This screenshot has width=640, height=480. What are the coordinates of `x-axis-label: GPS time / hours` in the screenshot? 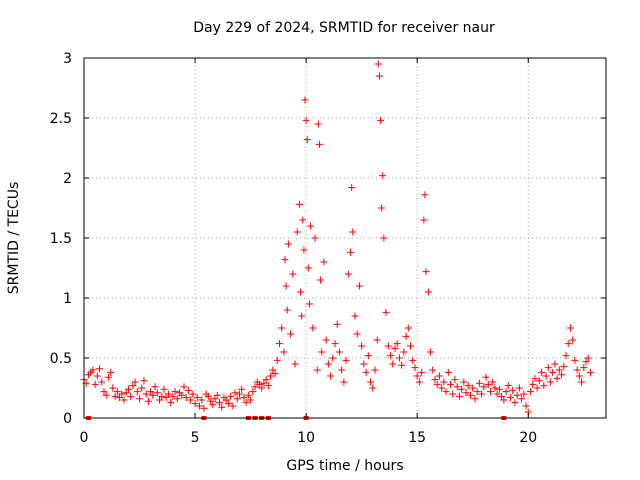 It's located at (344, 466).